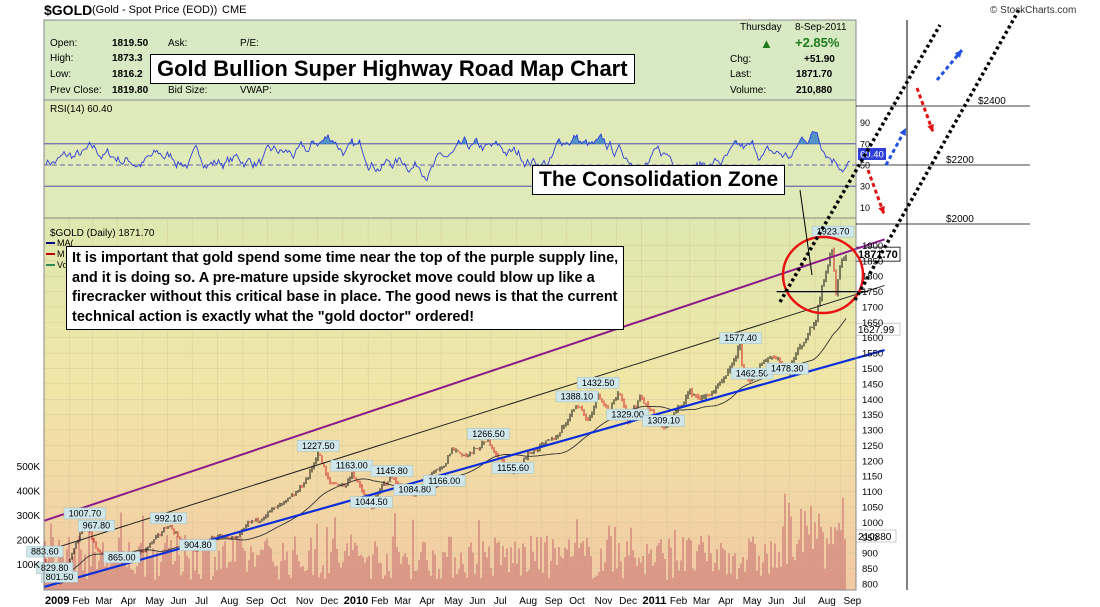 The image size is (1100, 607). What do you see at coordinates (500, 601) in the screenshot?
I see `x-tick-label: Jul` at bounding box center [500, 601].